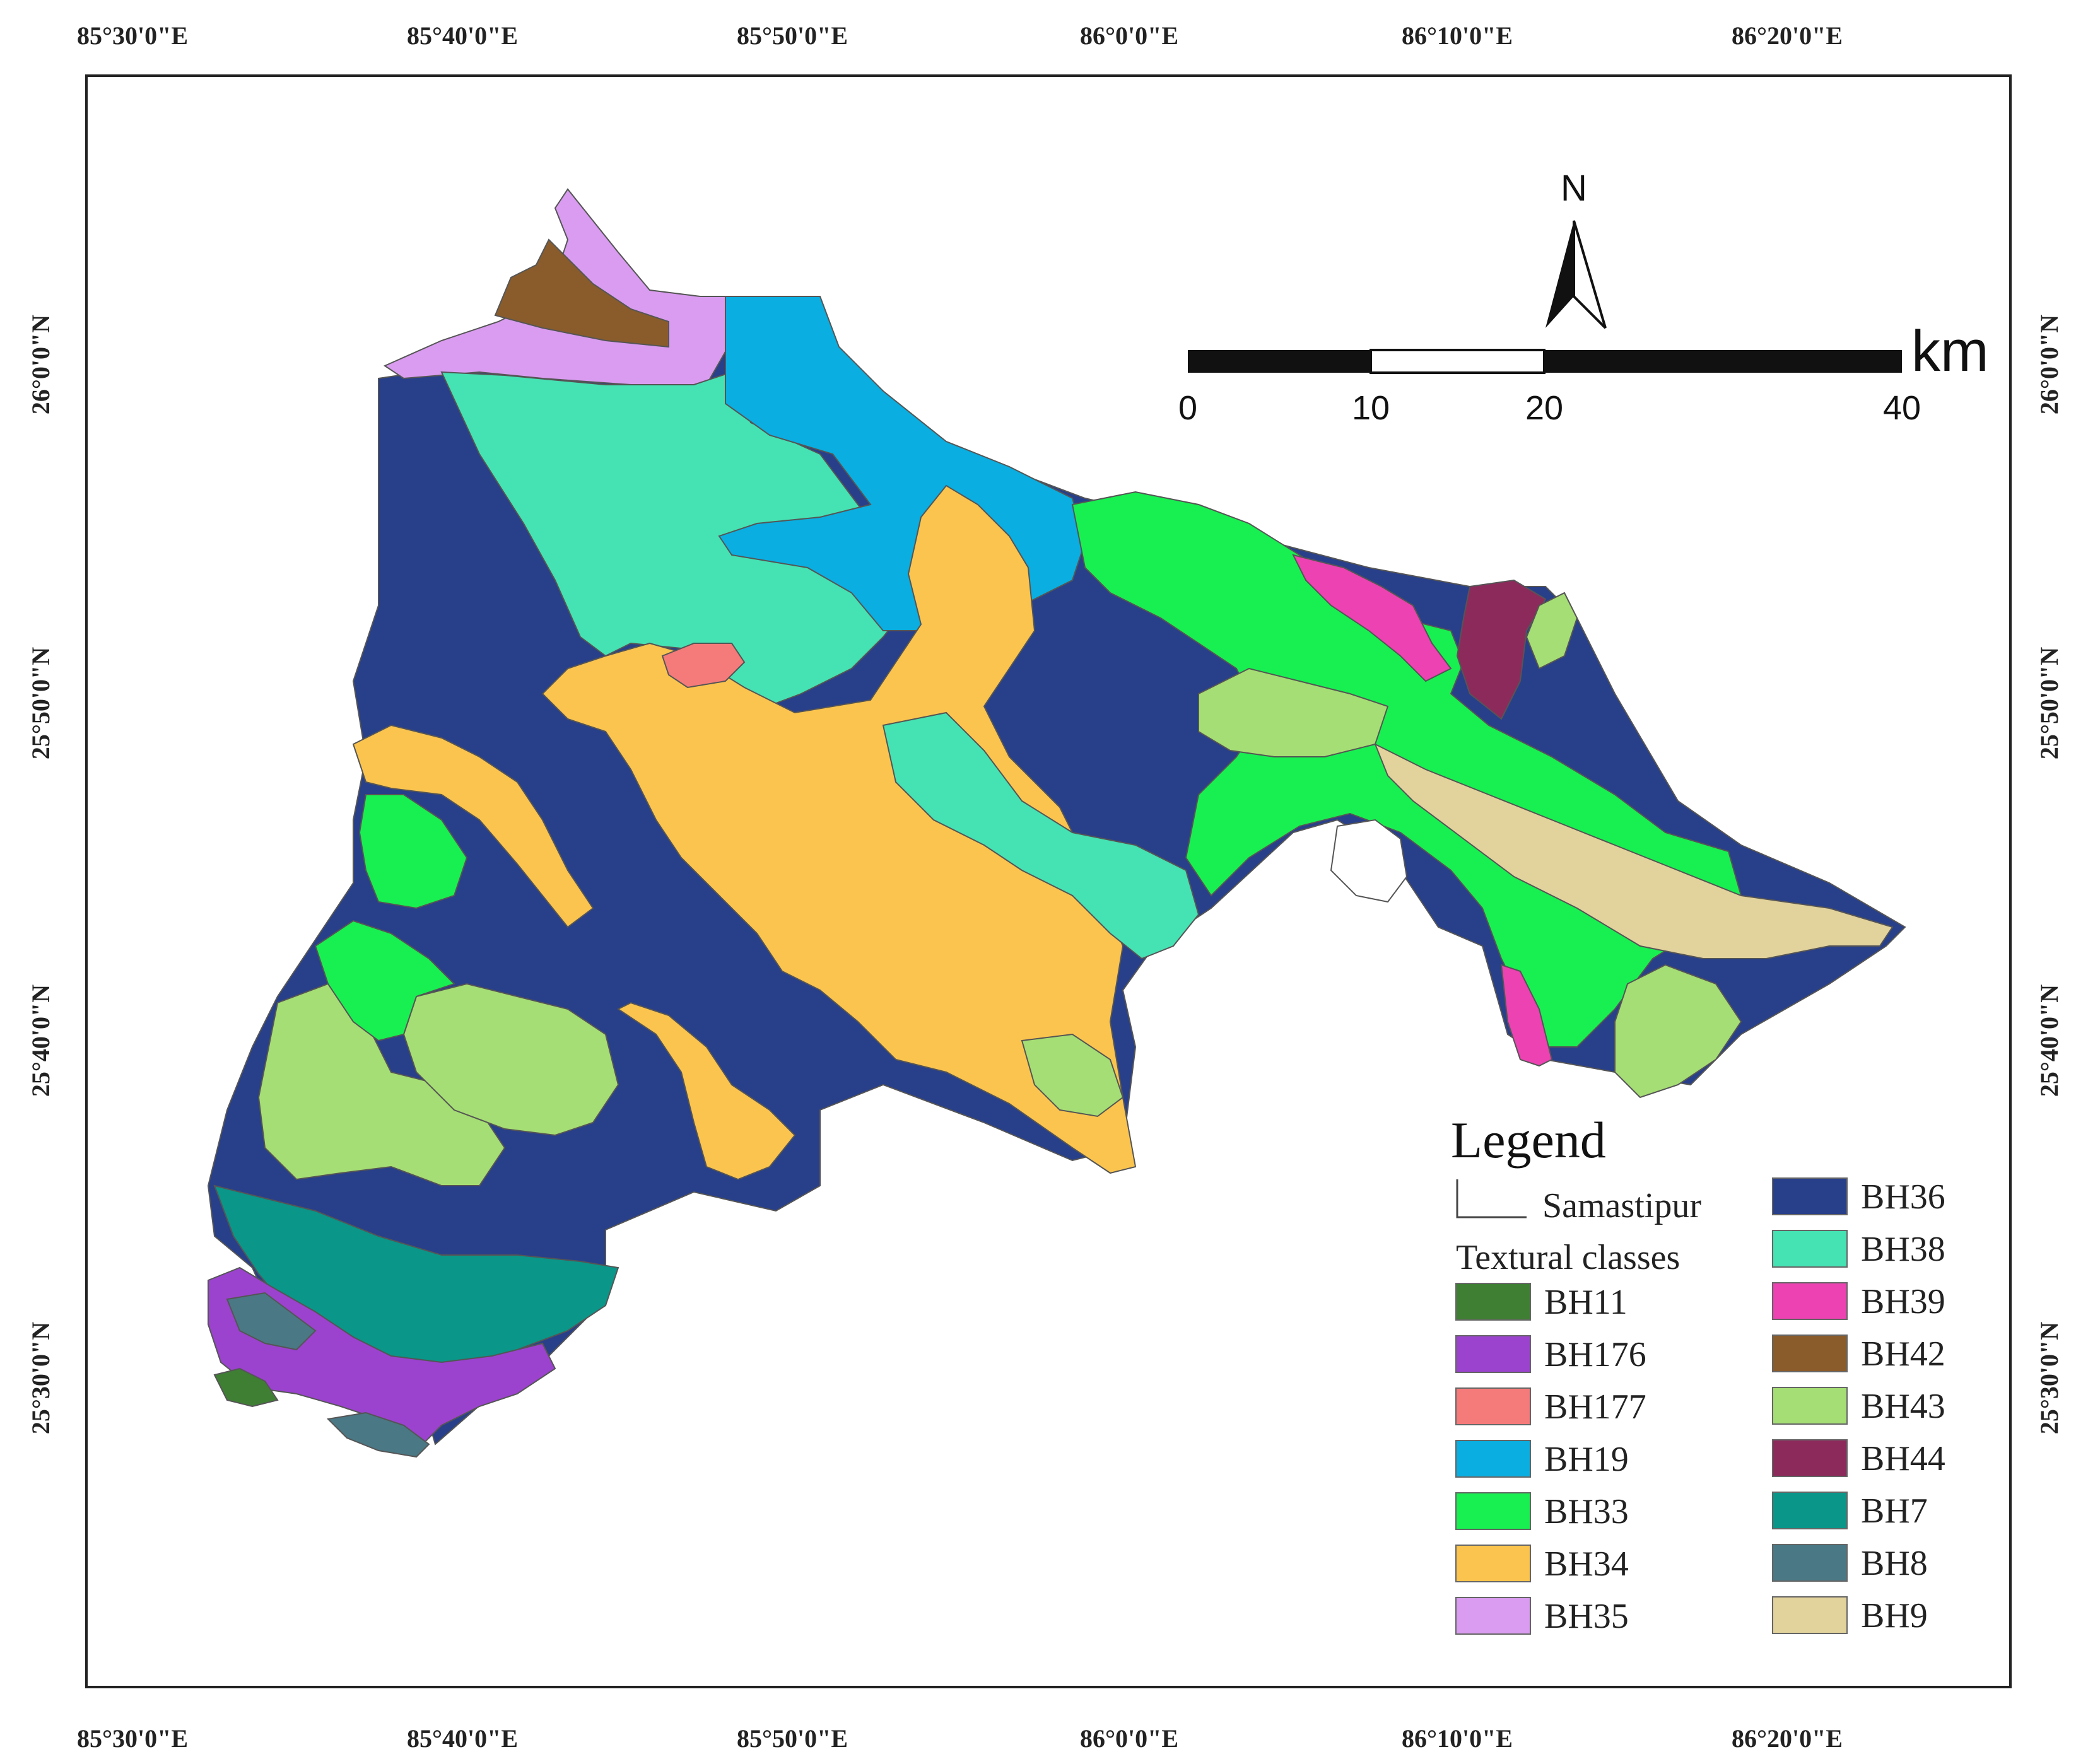  Describe the element at coordinates (132, 1738) in the screenshot. I see `bottom-tick-label: 85°30'0"E` at that location.